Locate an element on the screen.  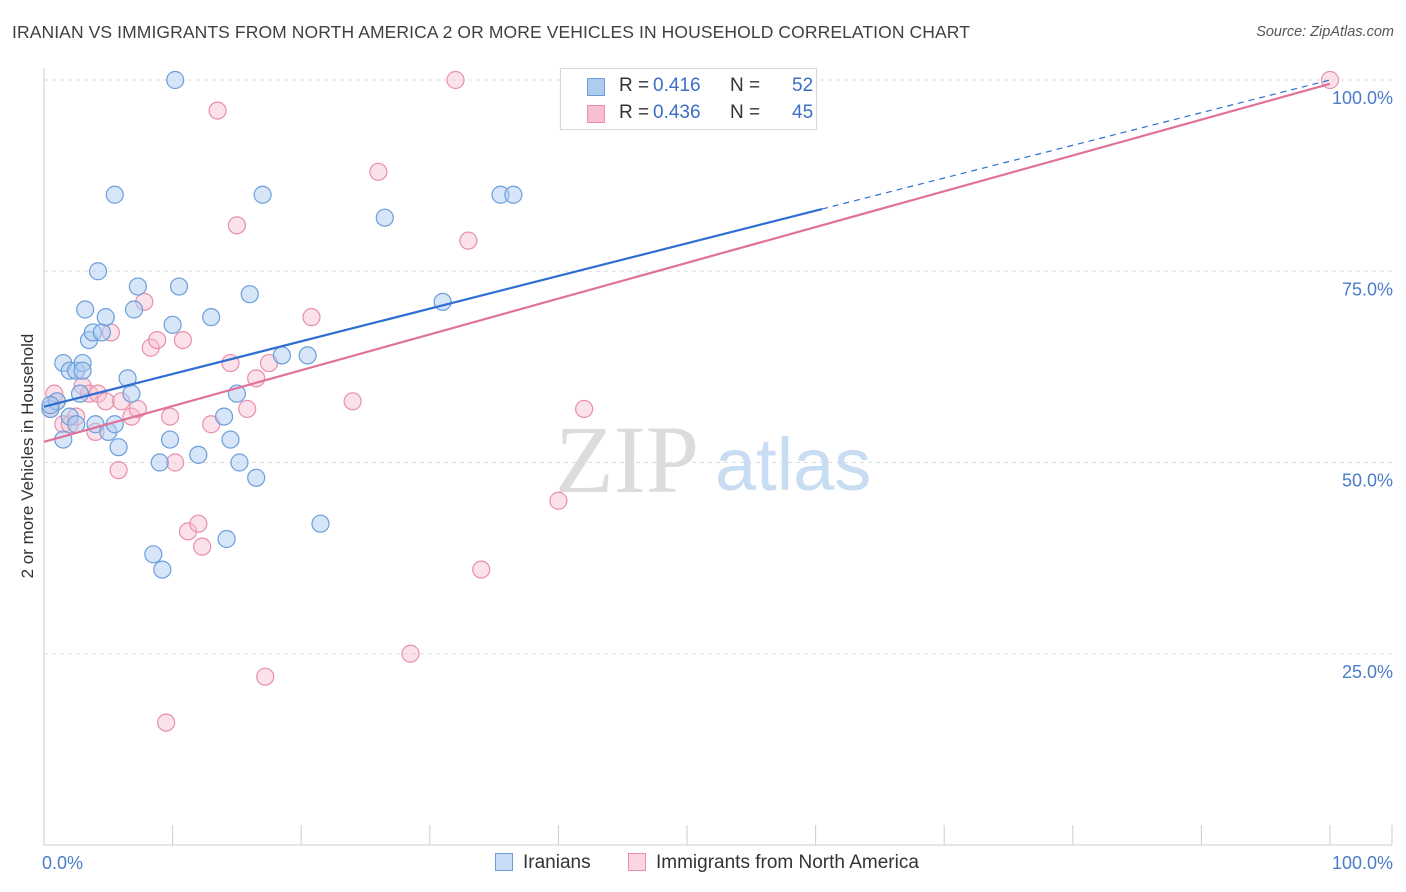
correlation-legend: R = 0.416 N = 52 R = 0.436 N = 45 is located at coordinates (688, 99).